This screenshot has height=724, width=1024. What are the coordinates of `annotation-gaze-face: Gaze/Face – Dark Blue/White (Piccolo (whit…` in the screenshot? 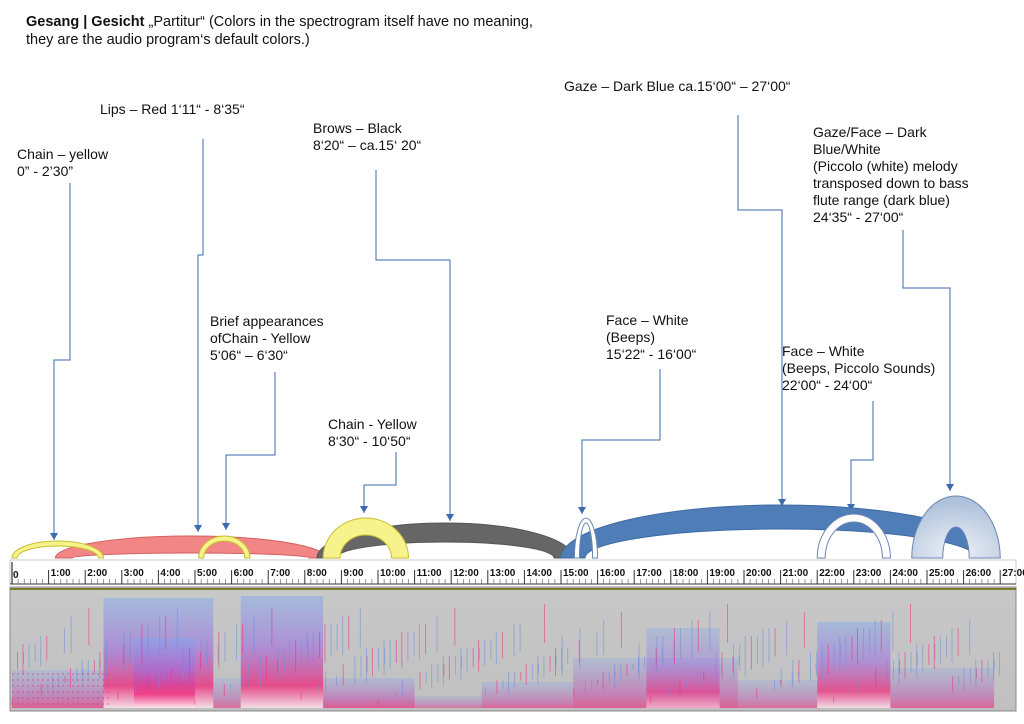 It's located at (891, 175).